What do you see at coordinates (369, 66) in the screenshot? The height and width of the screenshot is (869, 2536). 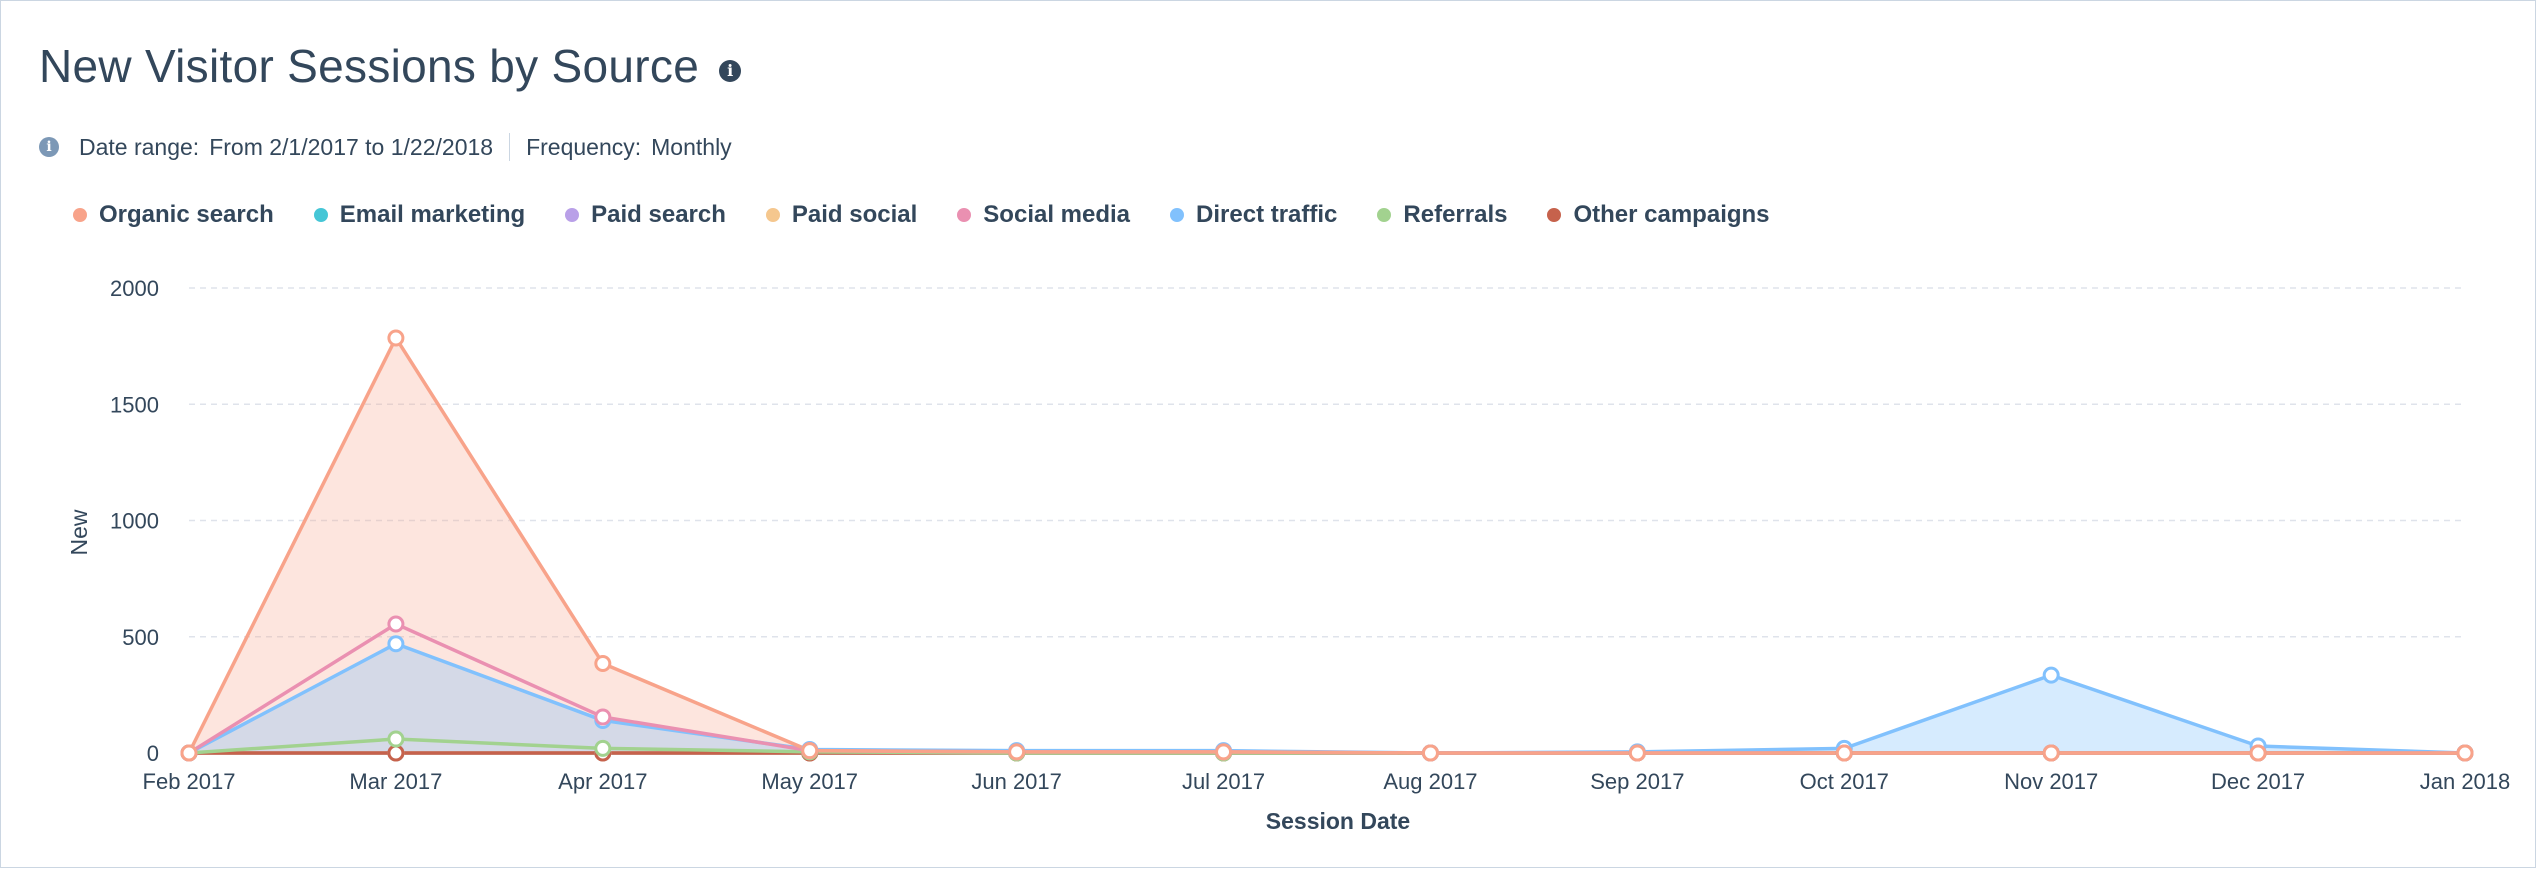 I see `page-title: New Visitor Sessions by Source` at bounding box center [369, 66].